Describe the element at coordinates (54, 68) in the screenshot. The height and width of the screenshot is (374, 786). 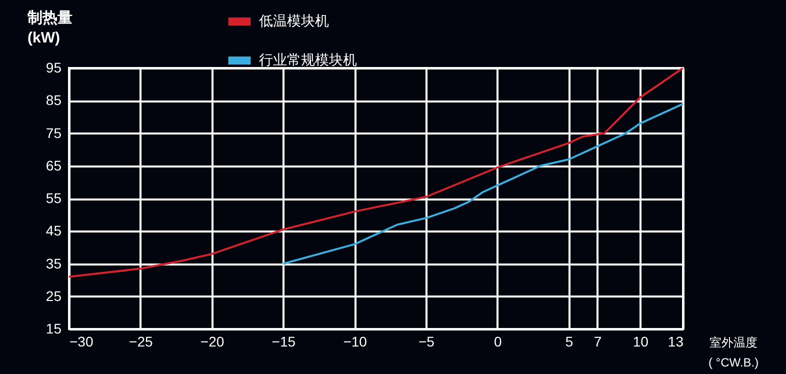
I see `y-tick-label: 95` at that location.